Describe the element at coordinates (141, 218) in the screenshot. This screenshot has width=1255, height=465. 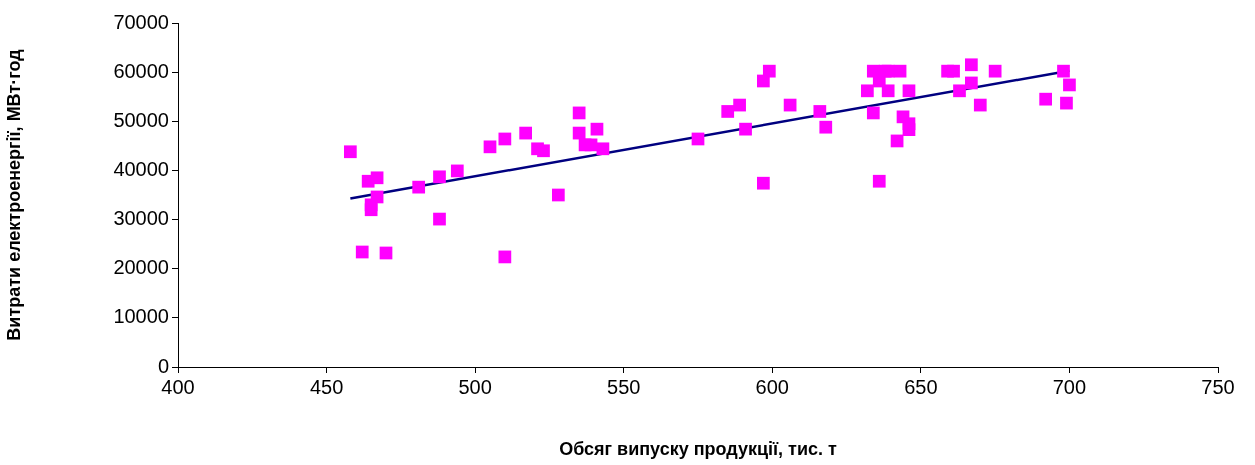
I see `y-tick-label: 30000` at that location.